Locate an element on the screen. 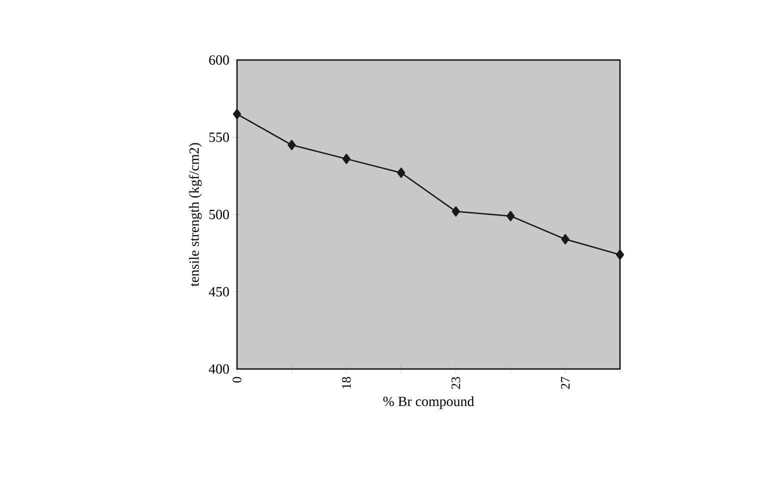  x-tick-label: 18 is located at coordinates (346, 382).